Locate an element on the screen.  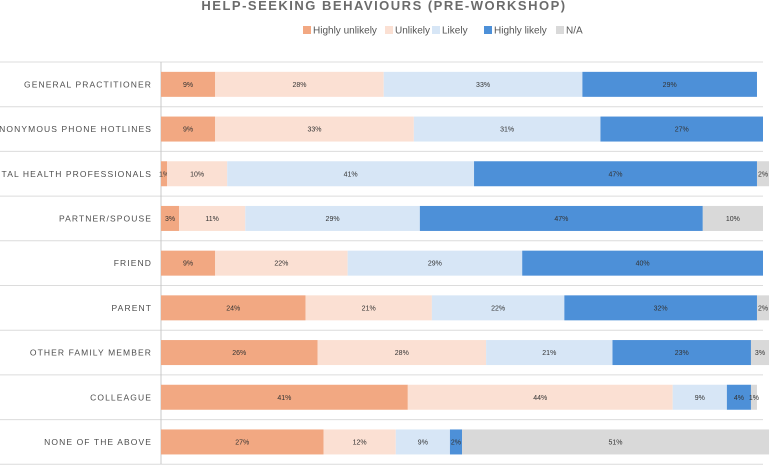
chart-title: HELP-SEEKING BEHAVIOURS (PRE-WORKSHOP) is located at coordinates (383, 6).